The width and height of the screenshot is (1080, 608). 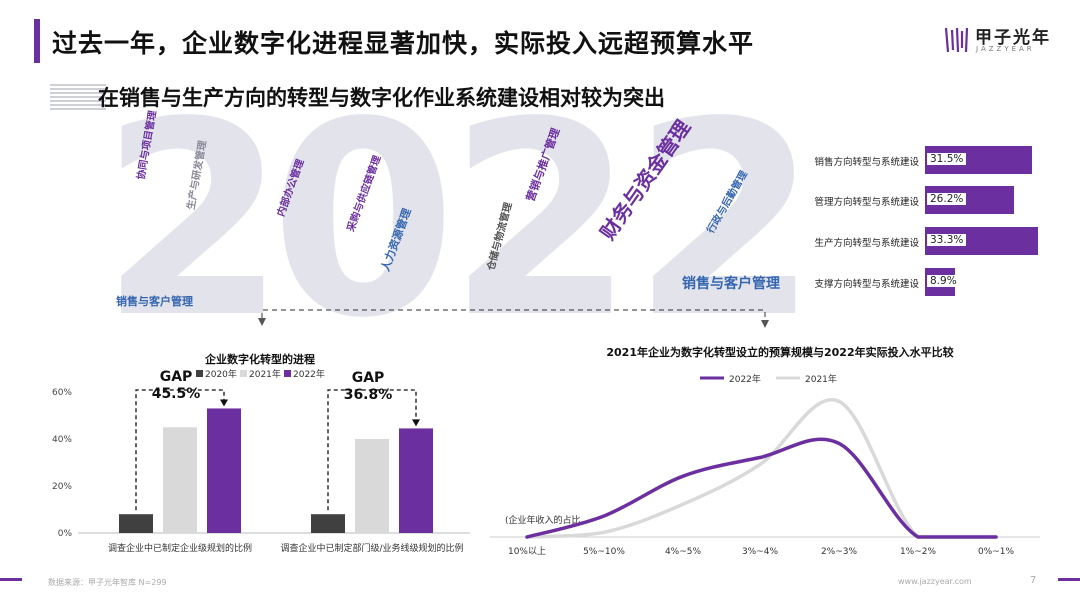 What do you see at coordinates (604, 552) in the screenshot?
I see `x-tick-label: 5%~10%` at bounding box center [604, 552].